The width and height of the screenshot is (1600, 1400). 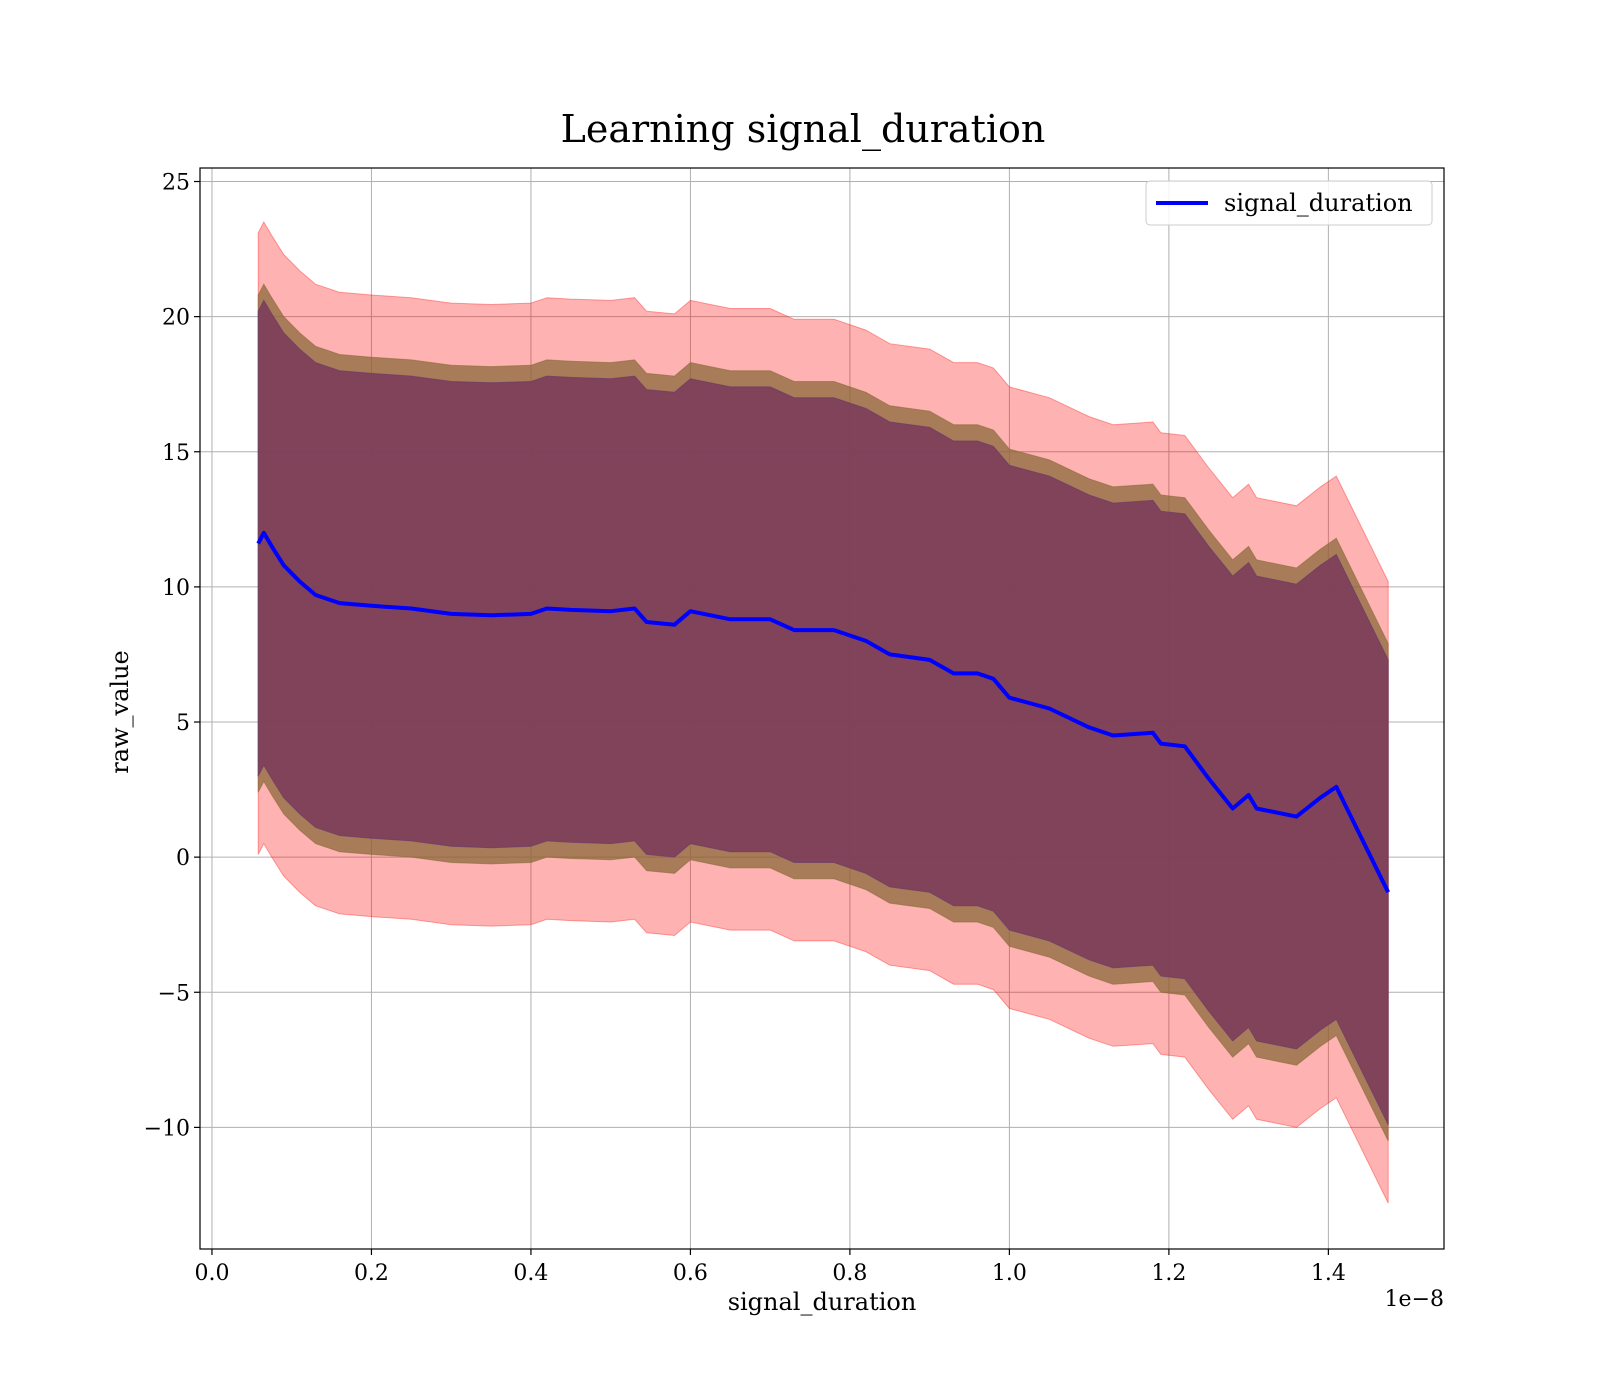 What do you see at coordinates (183, 858) in the screenshot?
I see `y-tick-label: 0` at bounding box center [183, 858].